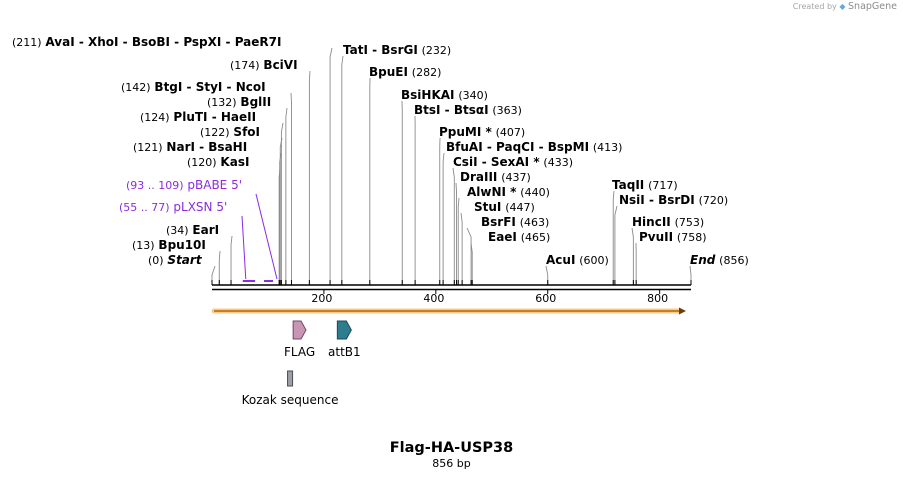 The height and width of the screenshot is (481, 903). I want to click on credit-brand: SnapGene, so click(872, 6).